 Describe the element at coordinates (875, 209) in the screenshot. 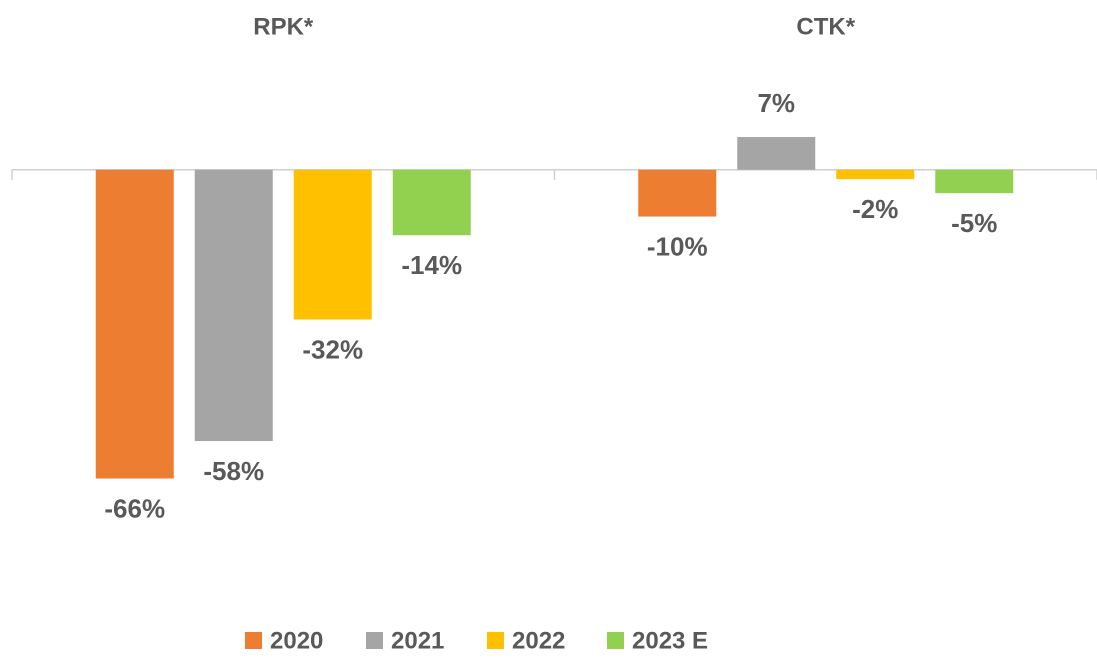

I see `data-label: -2%` at that location.